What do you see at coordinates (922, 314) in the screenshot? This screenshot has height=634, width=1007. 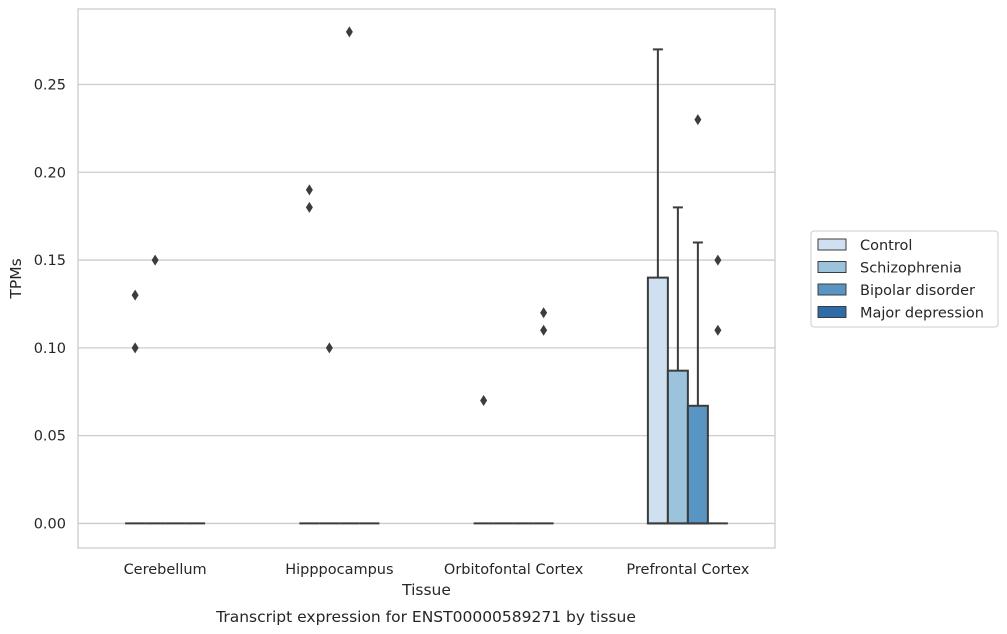 I see `legend-label: Major depression` at bounding box center [922, 314].